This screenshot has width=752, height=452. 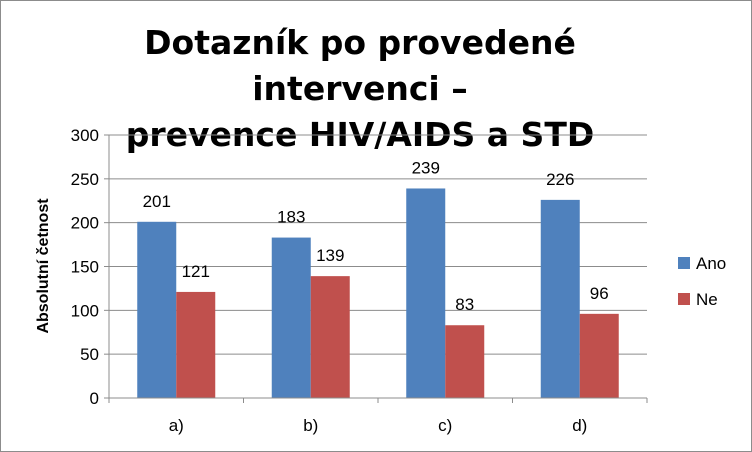 I want to click on data-label: 183, so click(x=291, y=217).